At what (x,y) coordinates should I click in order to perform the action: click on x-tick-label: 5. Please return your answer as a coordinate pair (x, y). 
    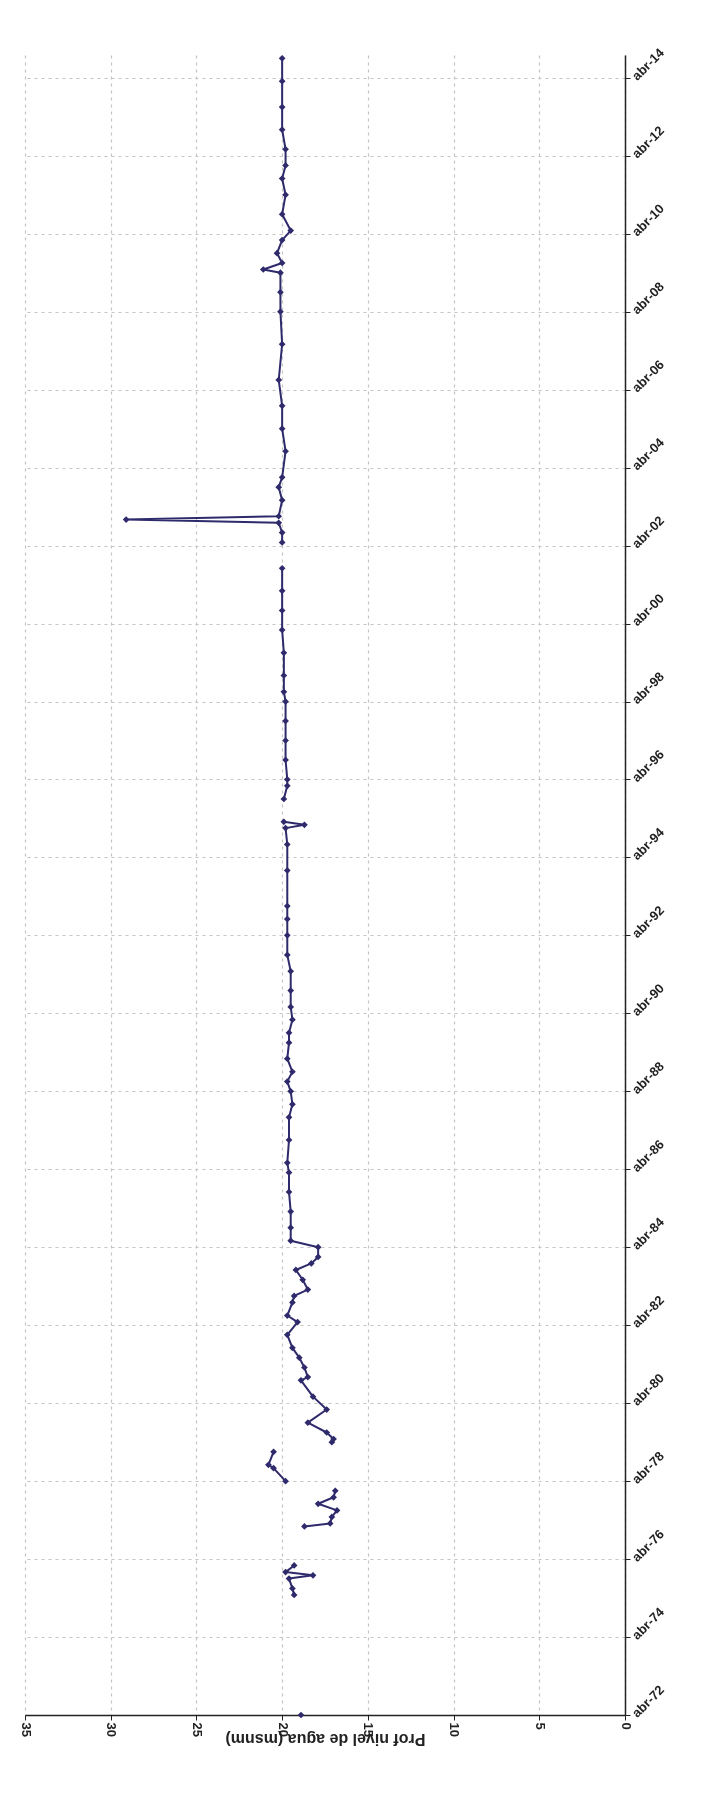
    Looking at the image, I should click on (540, 1726).